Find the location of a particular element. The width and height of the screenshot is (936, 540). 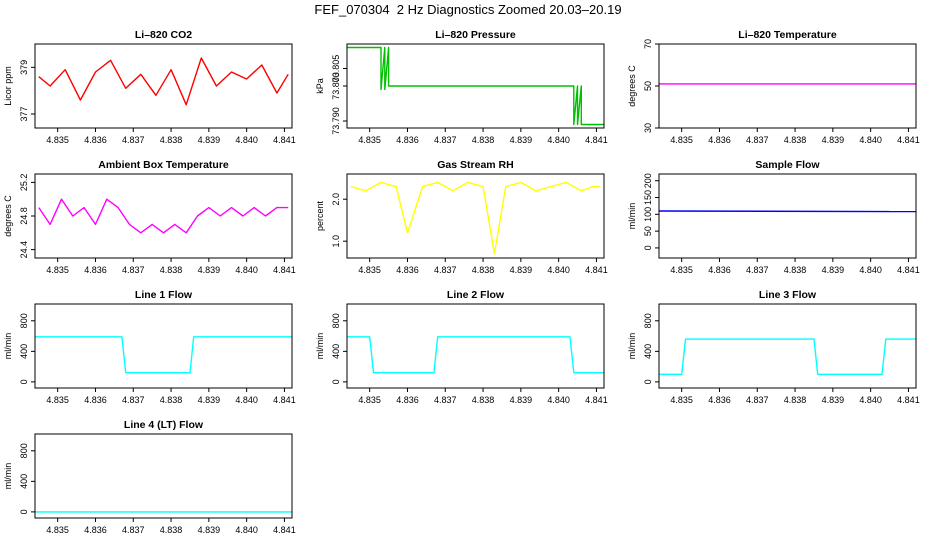

series-line-line2 is located at coordinates (475, 355).